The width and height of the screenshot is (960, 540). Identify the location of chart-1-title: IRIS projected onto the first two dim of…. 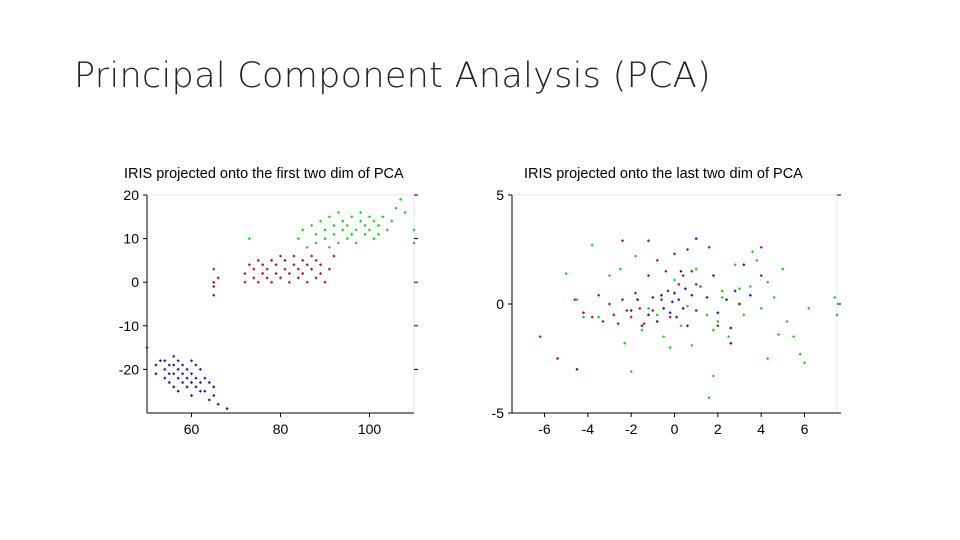
(264, 174).